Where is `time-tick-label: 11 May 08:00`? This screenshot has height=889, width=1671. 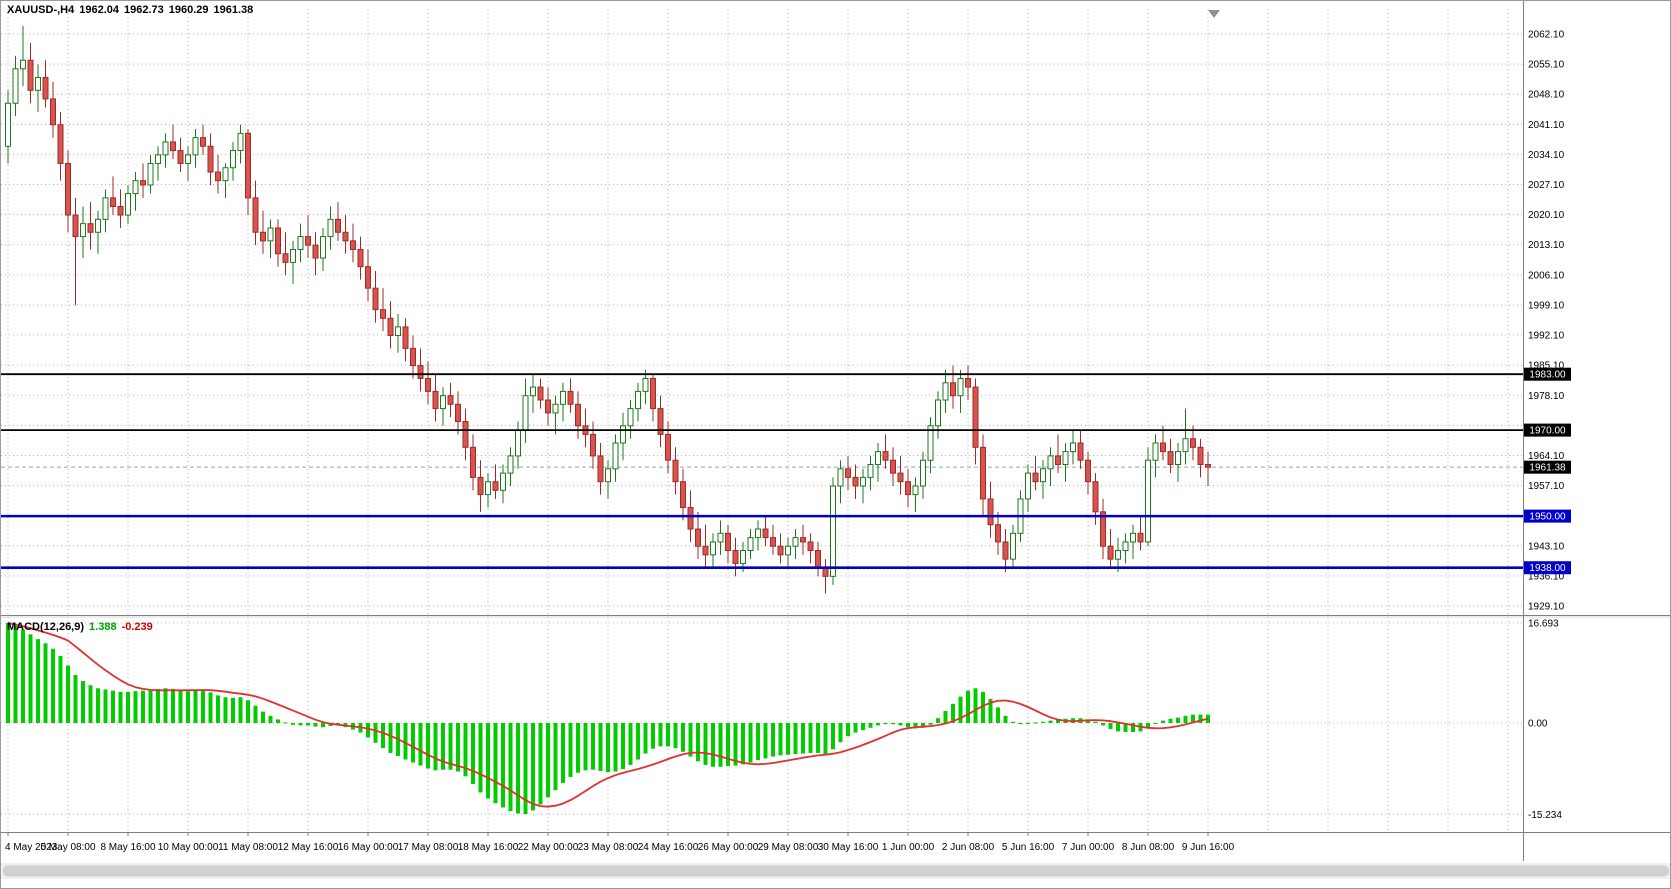 time-tick-label: 11 May 08:00 is located at coordinates (248, 847).